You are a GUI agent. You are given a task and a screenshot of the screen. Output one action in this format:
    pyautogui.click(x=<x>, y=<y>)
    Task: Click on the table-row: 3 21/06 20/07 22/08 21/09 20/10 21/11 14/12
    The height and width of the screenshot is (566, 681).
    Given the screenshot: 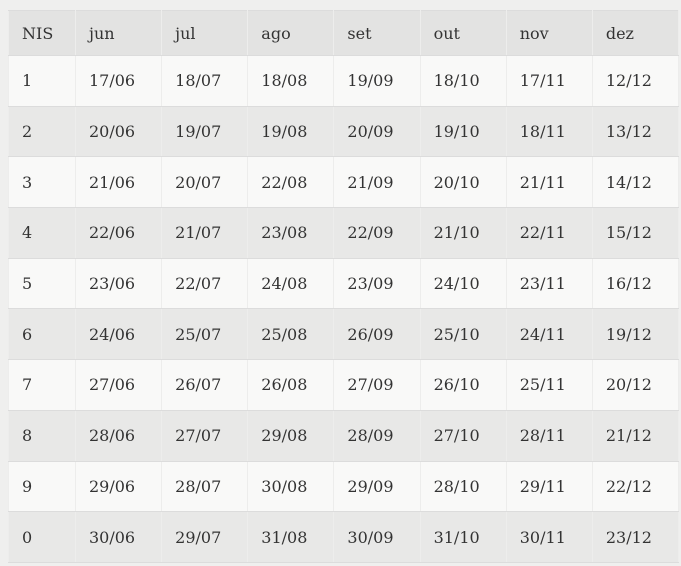 What is the action you would take?
    pyautogui.click(x=344, y=182)
    